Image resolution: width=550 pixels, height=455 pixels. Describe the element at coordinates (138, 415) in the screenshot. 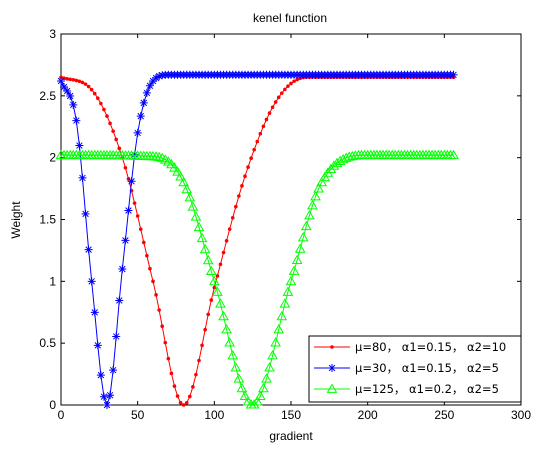

I see `x-tick-label: 50` at that location.